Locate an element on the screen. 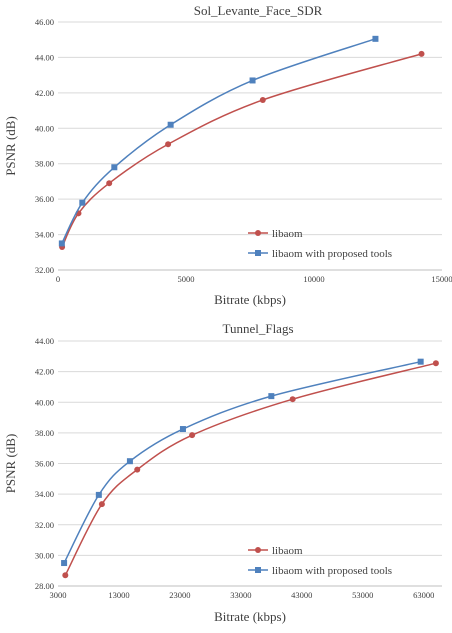 The image size is (452, 633). x-tick-label: 33000 is located at coordinates (240, 595).